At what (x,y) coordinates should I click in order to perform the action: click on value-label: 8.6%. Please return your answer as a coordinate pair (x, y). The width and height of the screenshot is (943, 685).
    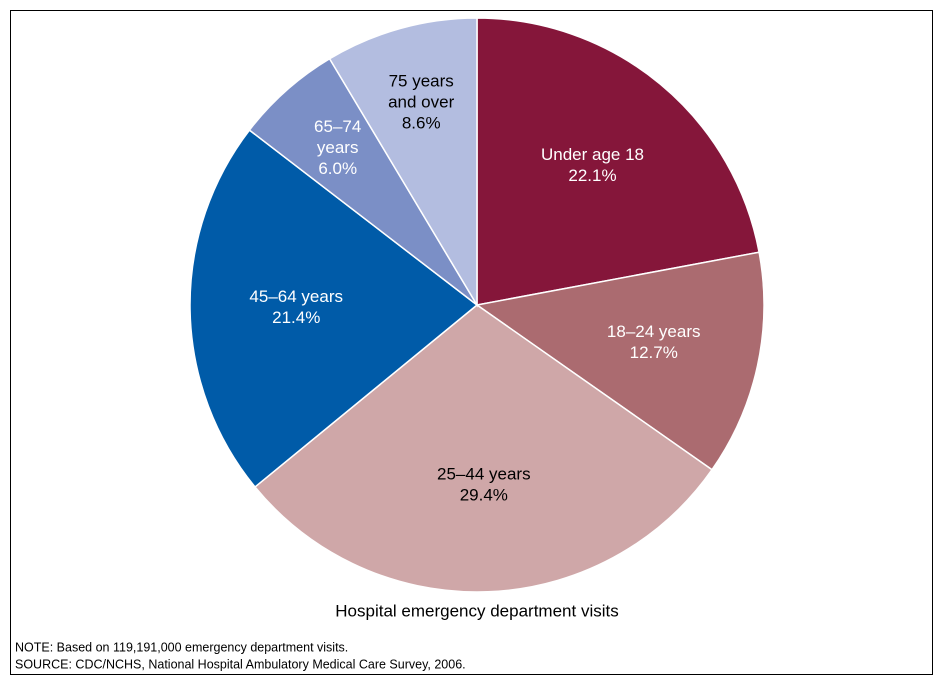
    Looking at the image, I should click on (421, 123).